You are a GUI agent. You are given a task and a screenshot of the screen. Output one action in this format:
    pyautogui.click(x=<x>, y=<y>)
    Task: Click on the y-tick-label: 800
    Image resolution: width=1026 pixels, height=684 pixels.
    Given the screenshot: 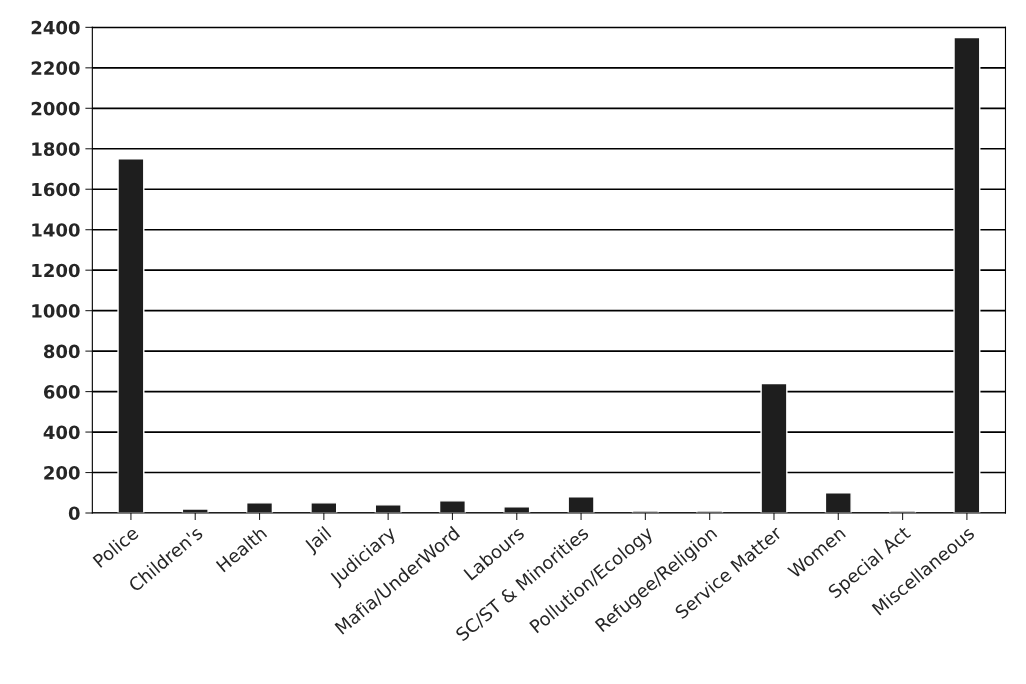 What is the action you would take?
    pyautogui.click(x=61, y=351)
    